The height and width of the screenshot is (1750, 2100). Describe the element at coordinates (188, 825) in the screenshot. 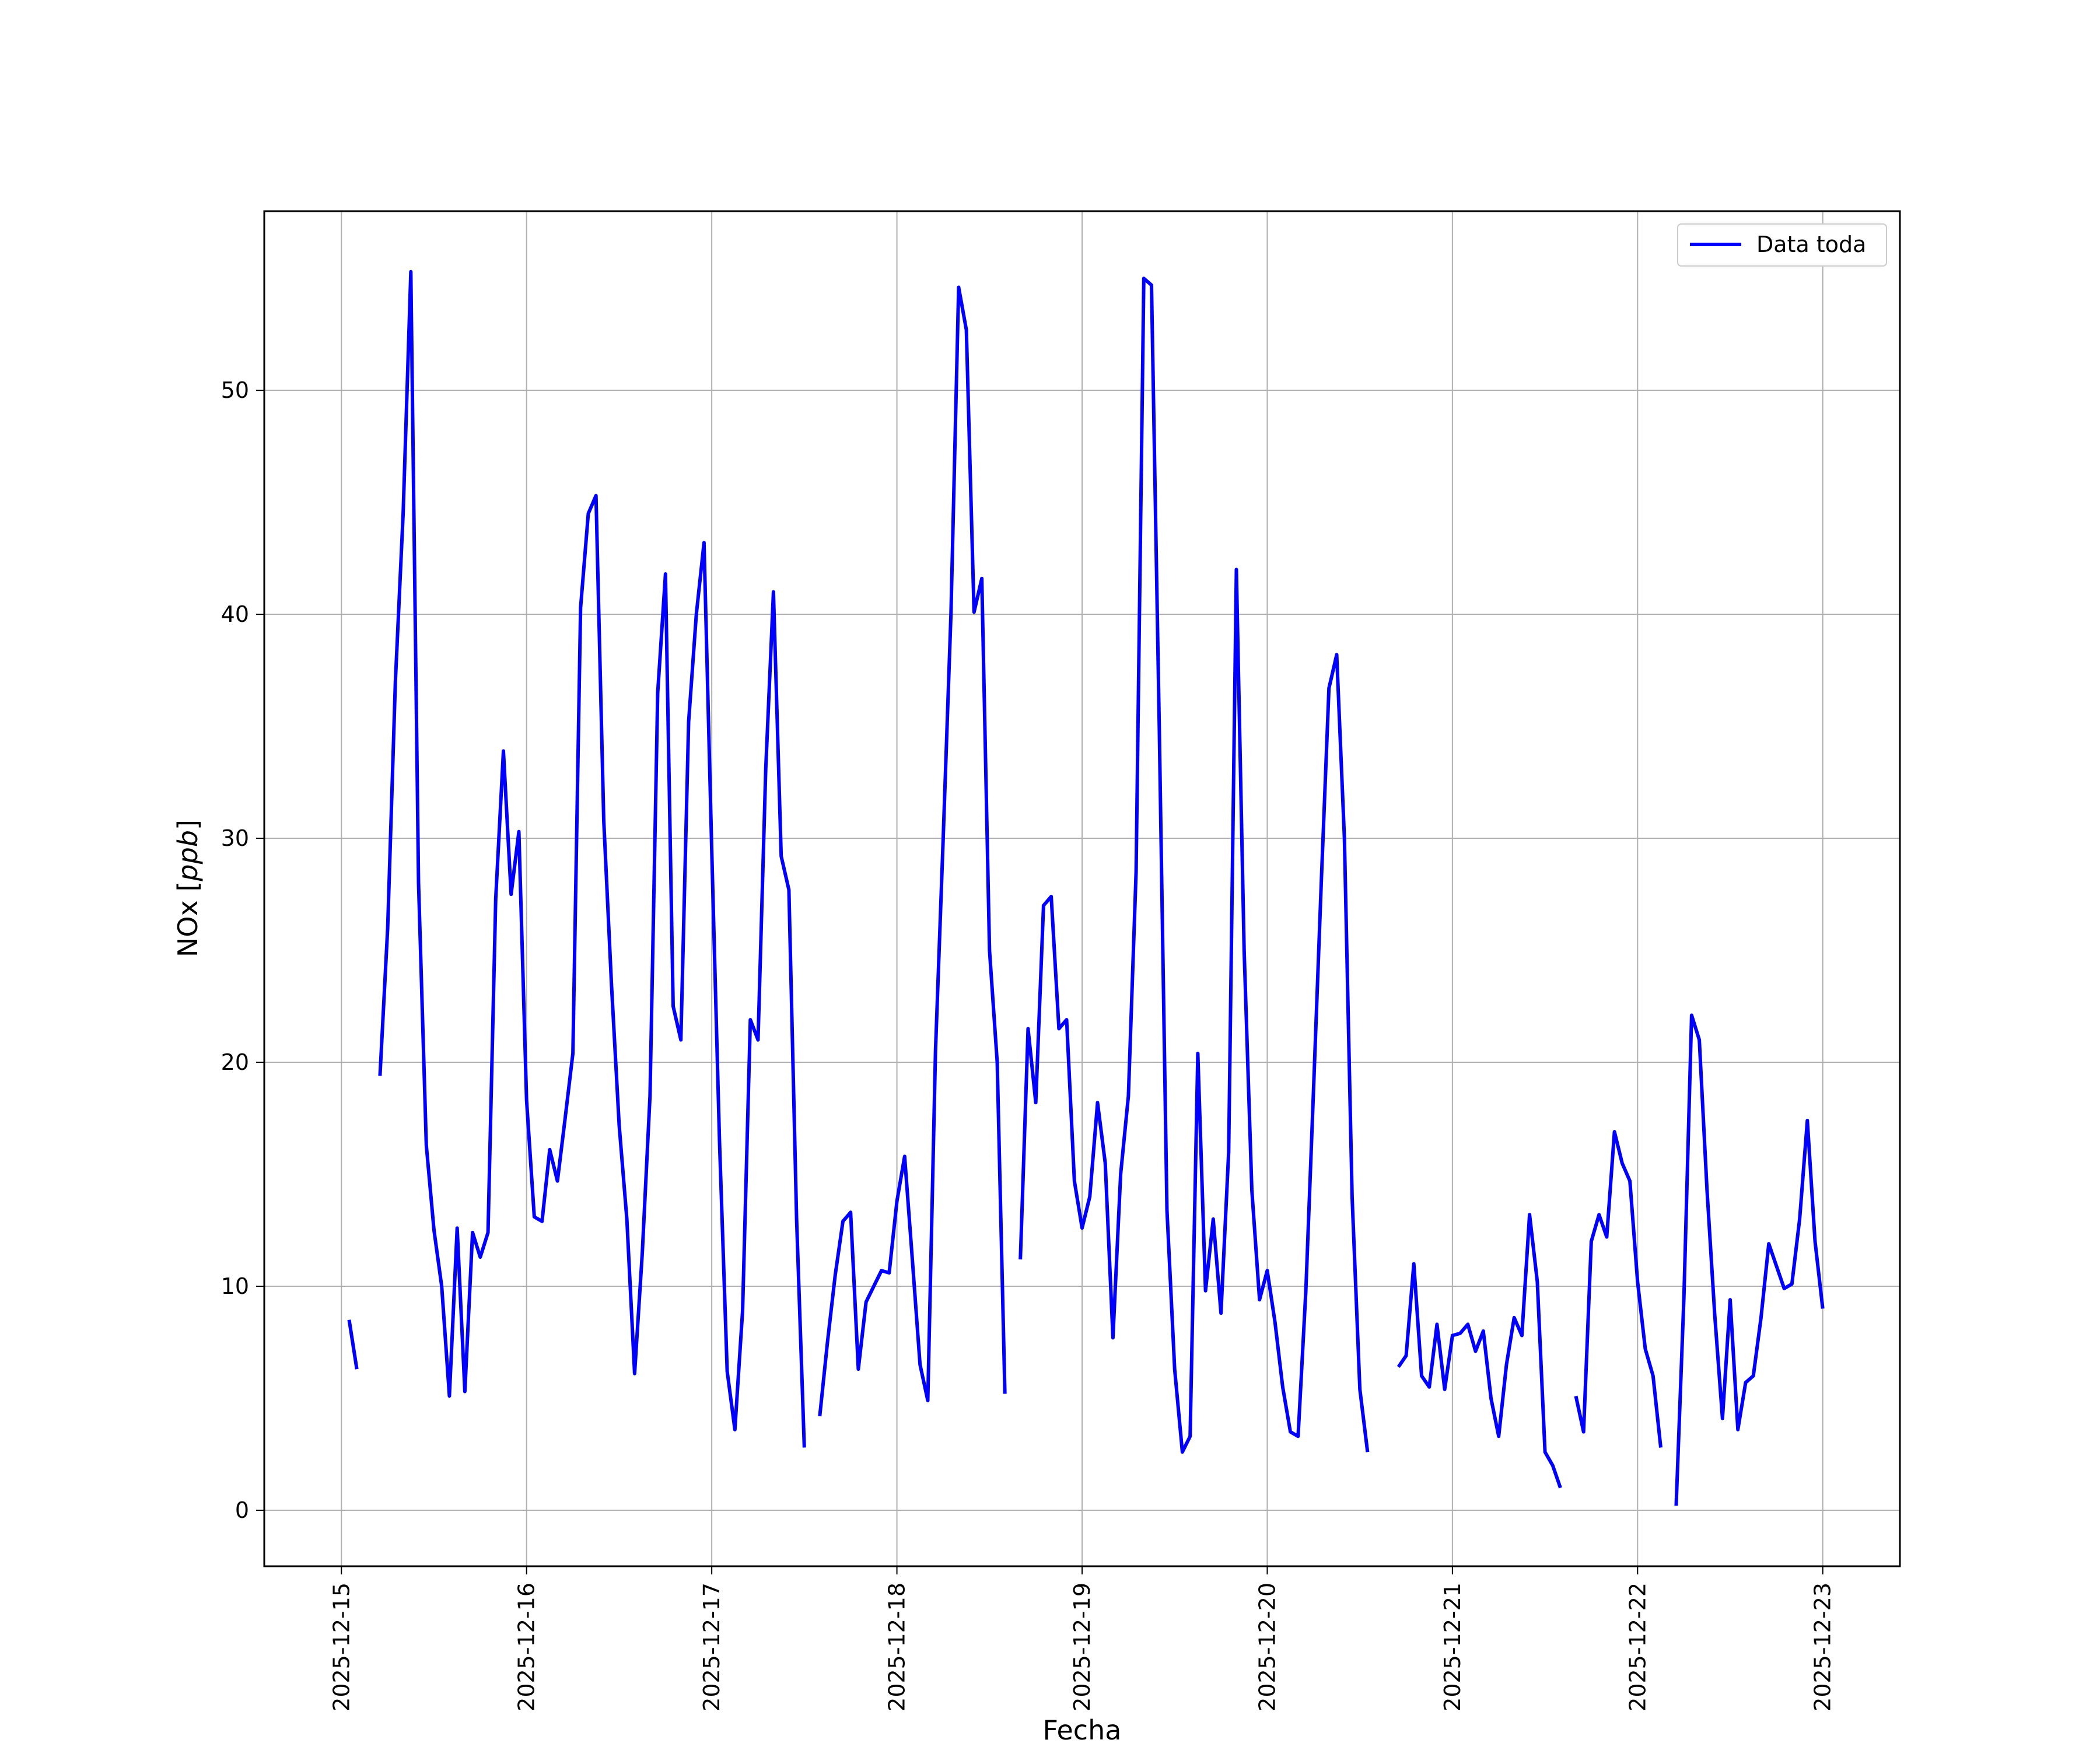

I see `y-axis-label-close: ]` at that location.